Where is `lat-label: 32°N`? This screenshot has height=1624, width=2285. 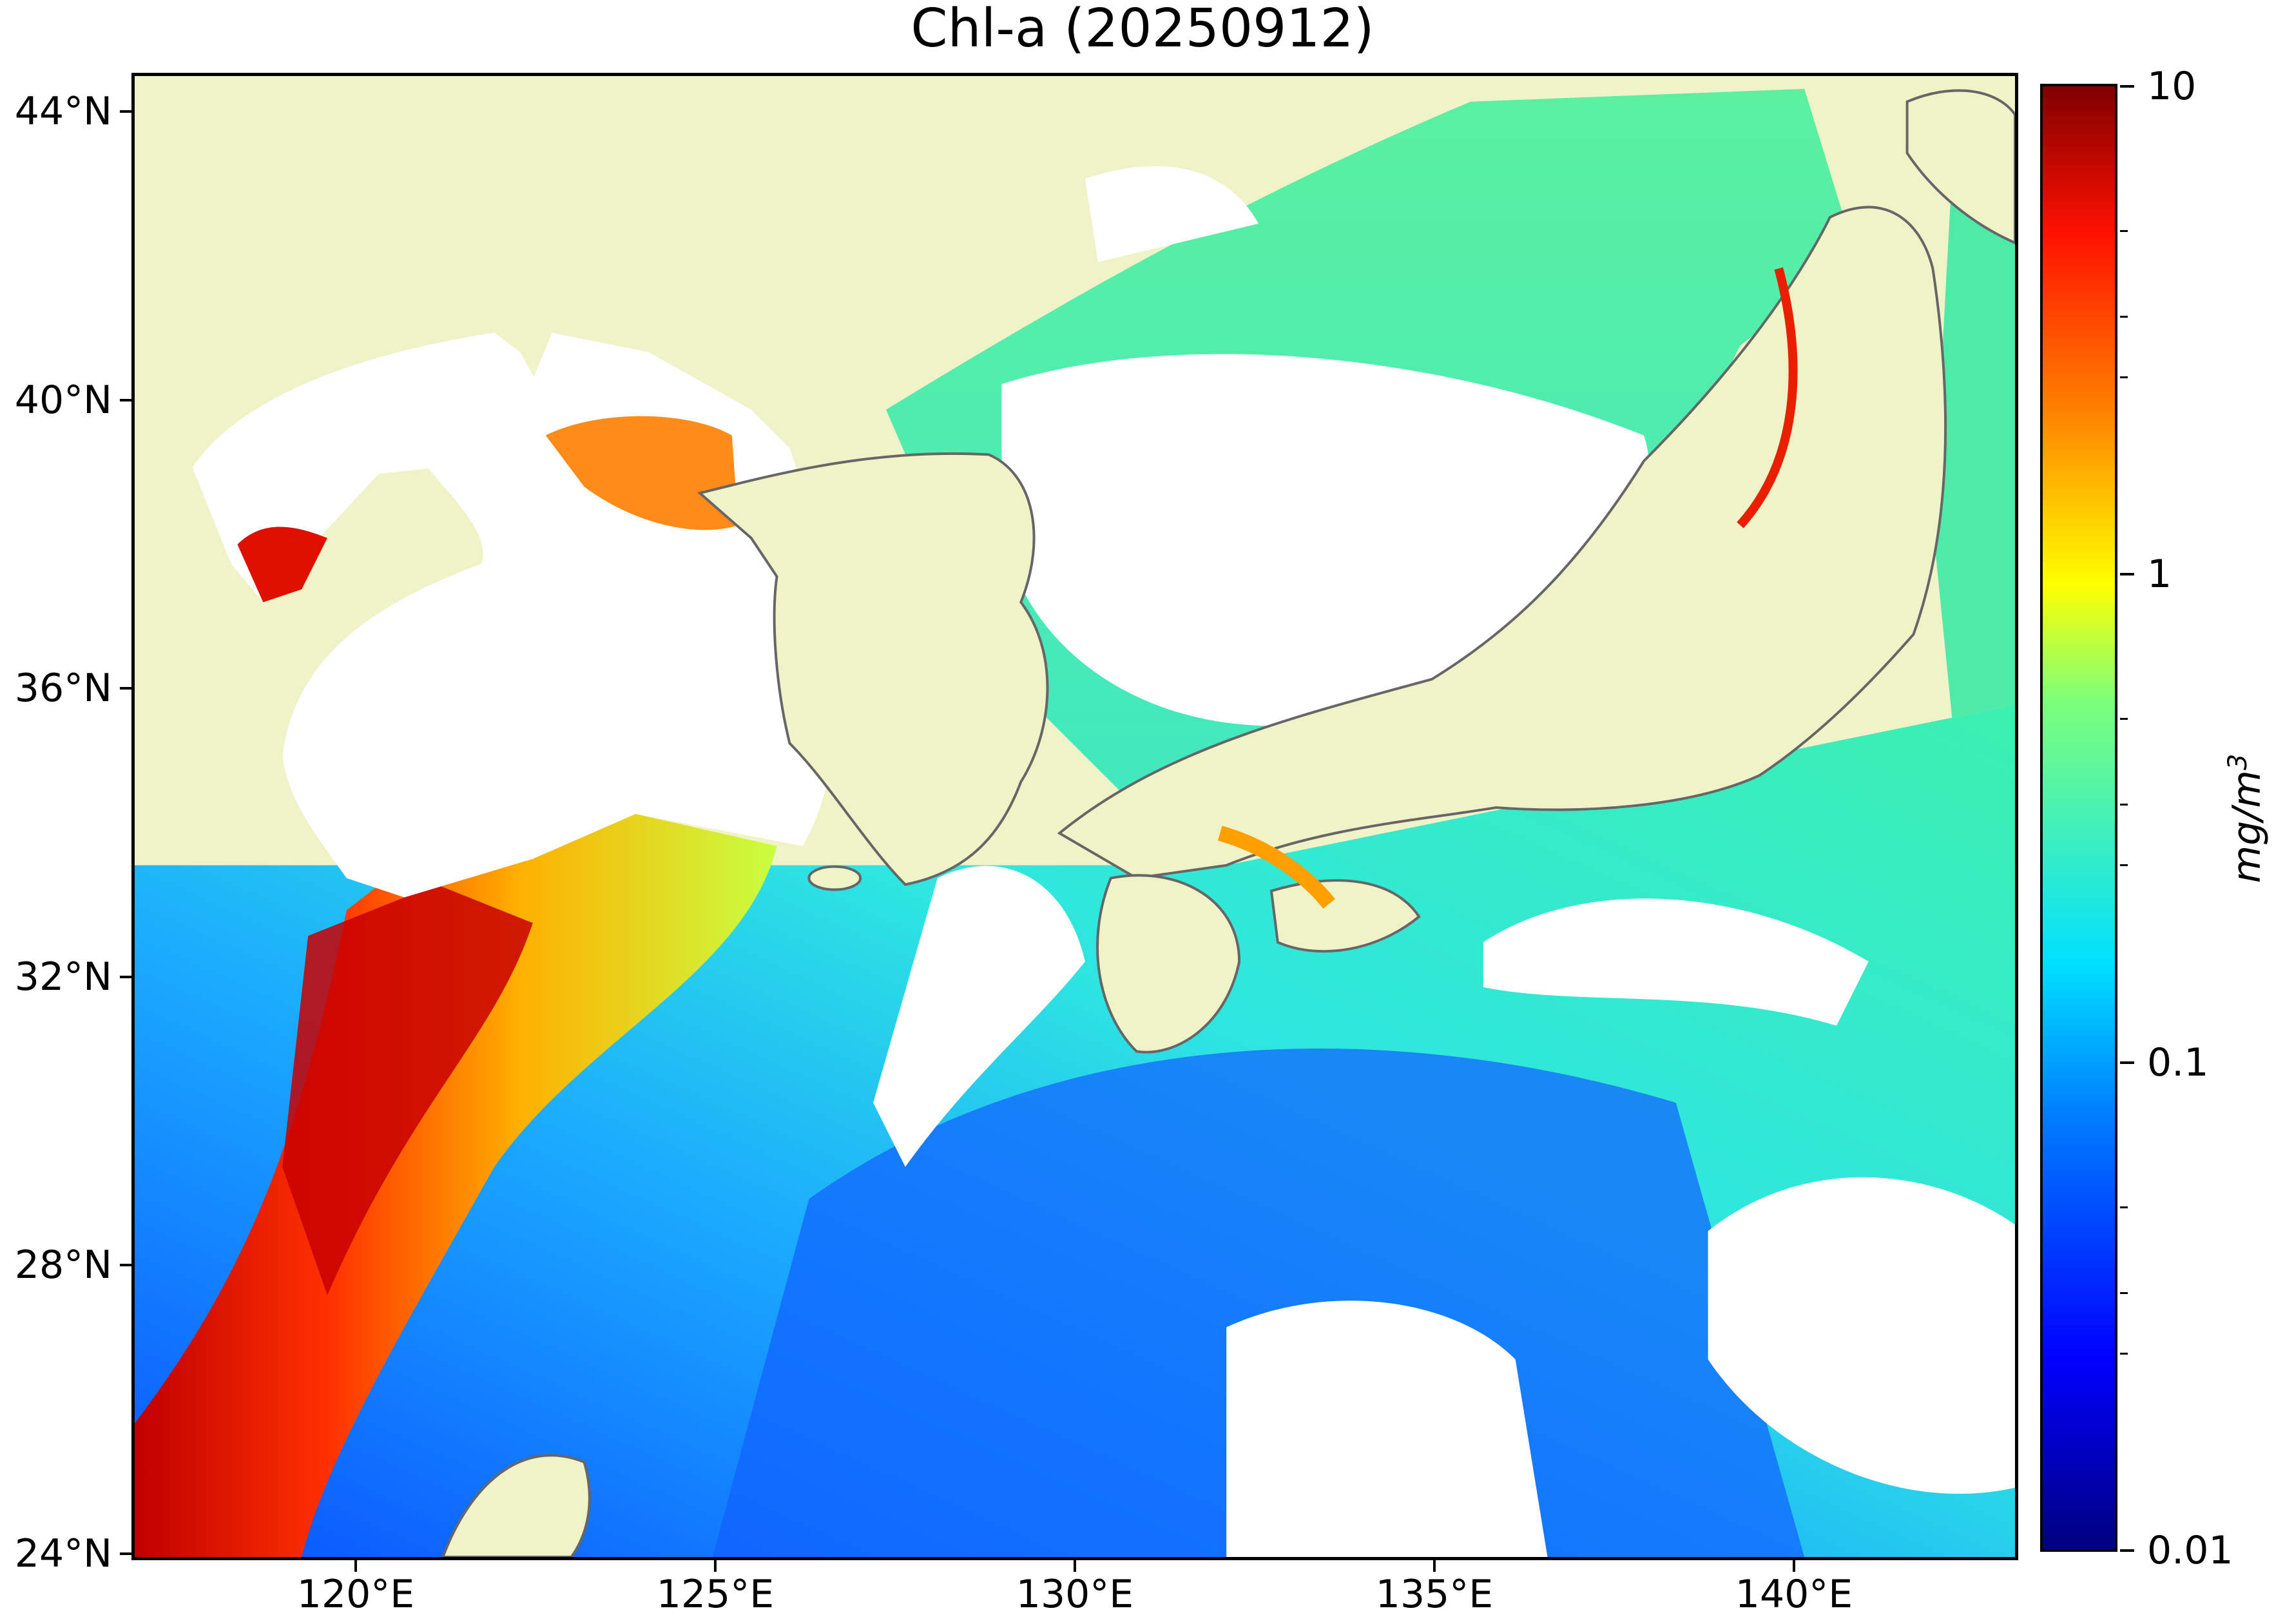
lat-label: 32°N is located at coordinates (63, 977).